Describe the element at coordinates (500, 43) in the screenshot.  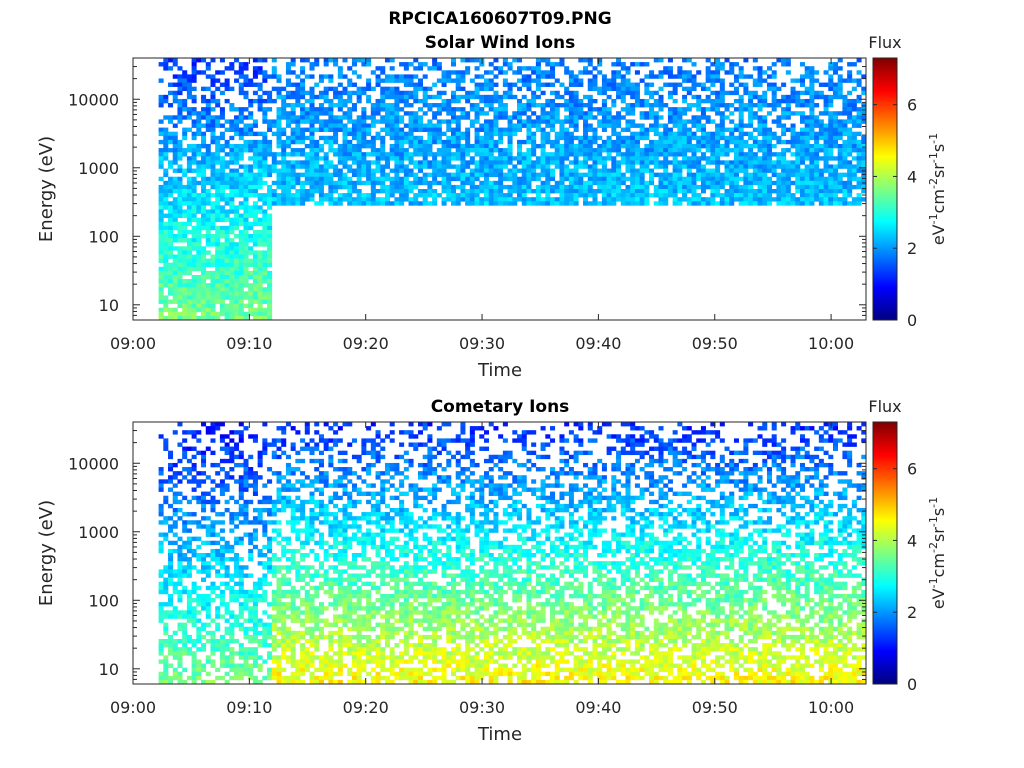
I see `panel-title: Solar Wind Ions` at that location.